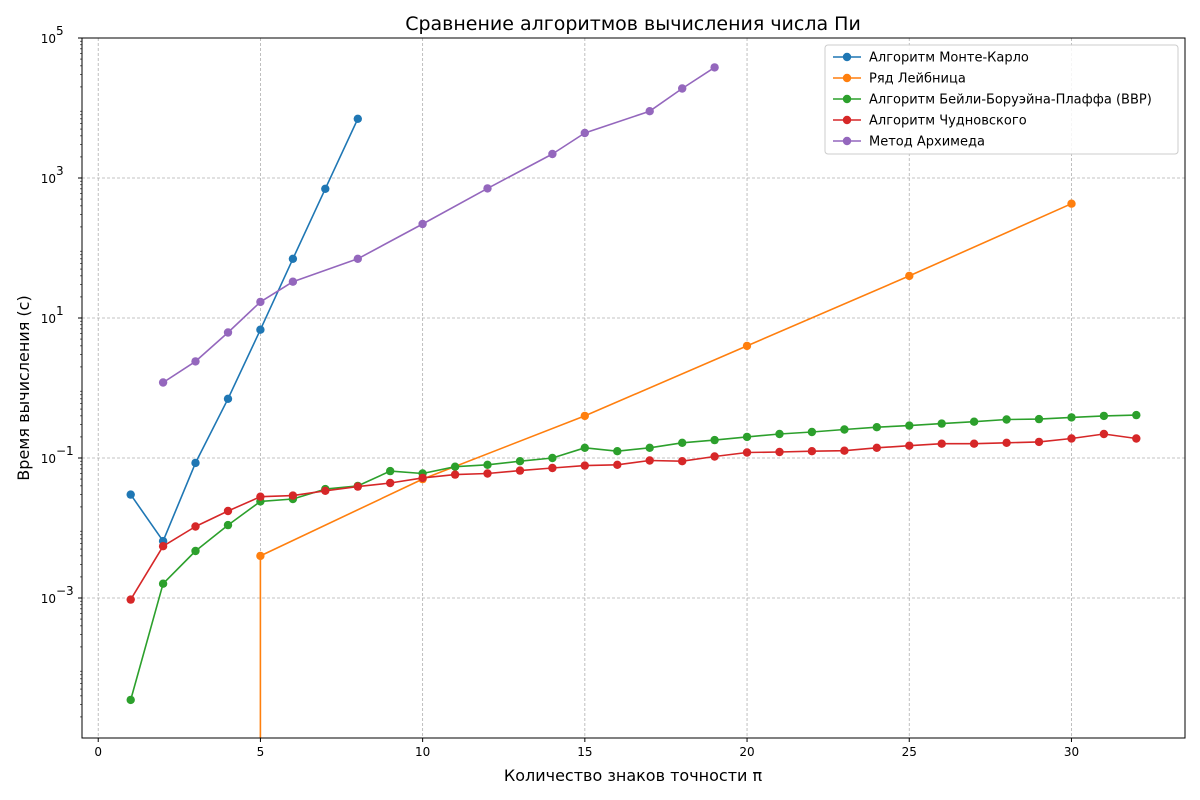  Describe the element at coordinates (917, 79) in the screenshot. I see `legend-label: Ряд Лейбница` at that location.